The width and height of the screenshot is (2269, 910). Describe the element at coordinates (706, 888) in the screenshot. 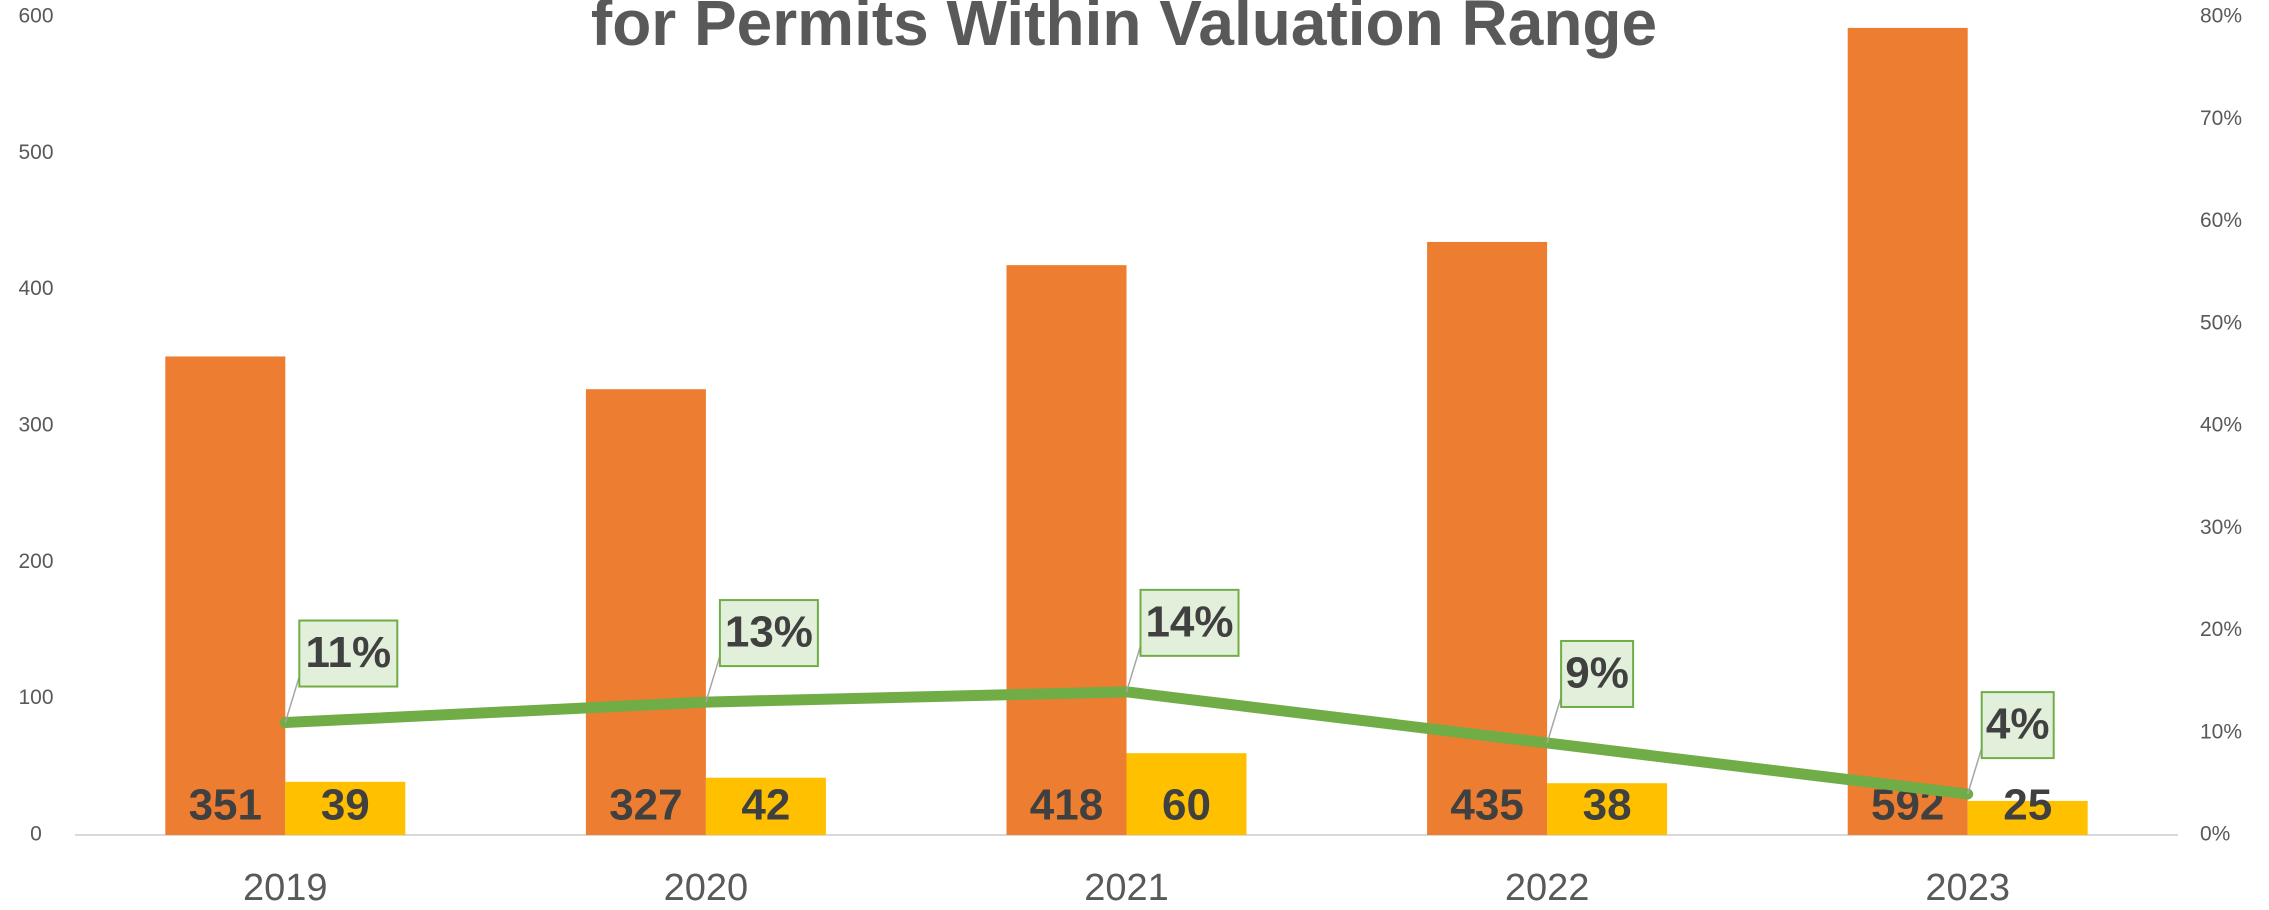

I see `x-tick-label: 2020` at that location.